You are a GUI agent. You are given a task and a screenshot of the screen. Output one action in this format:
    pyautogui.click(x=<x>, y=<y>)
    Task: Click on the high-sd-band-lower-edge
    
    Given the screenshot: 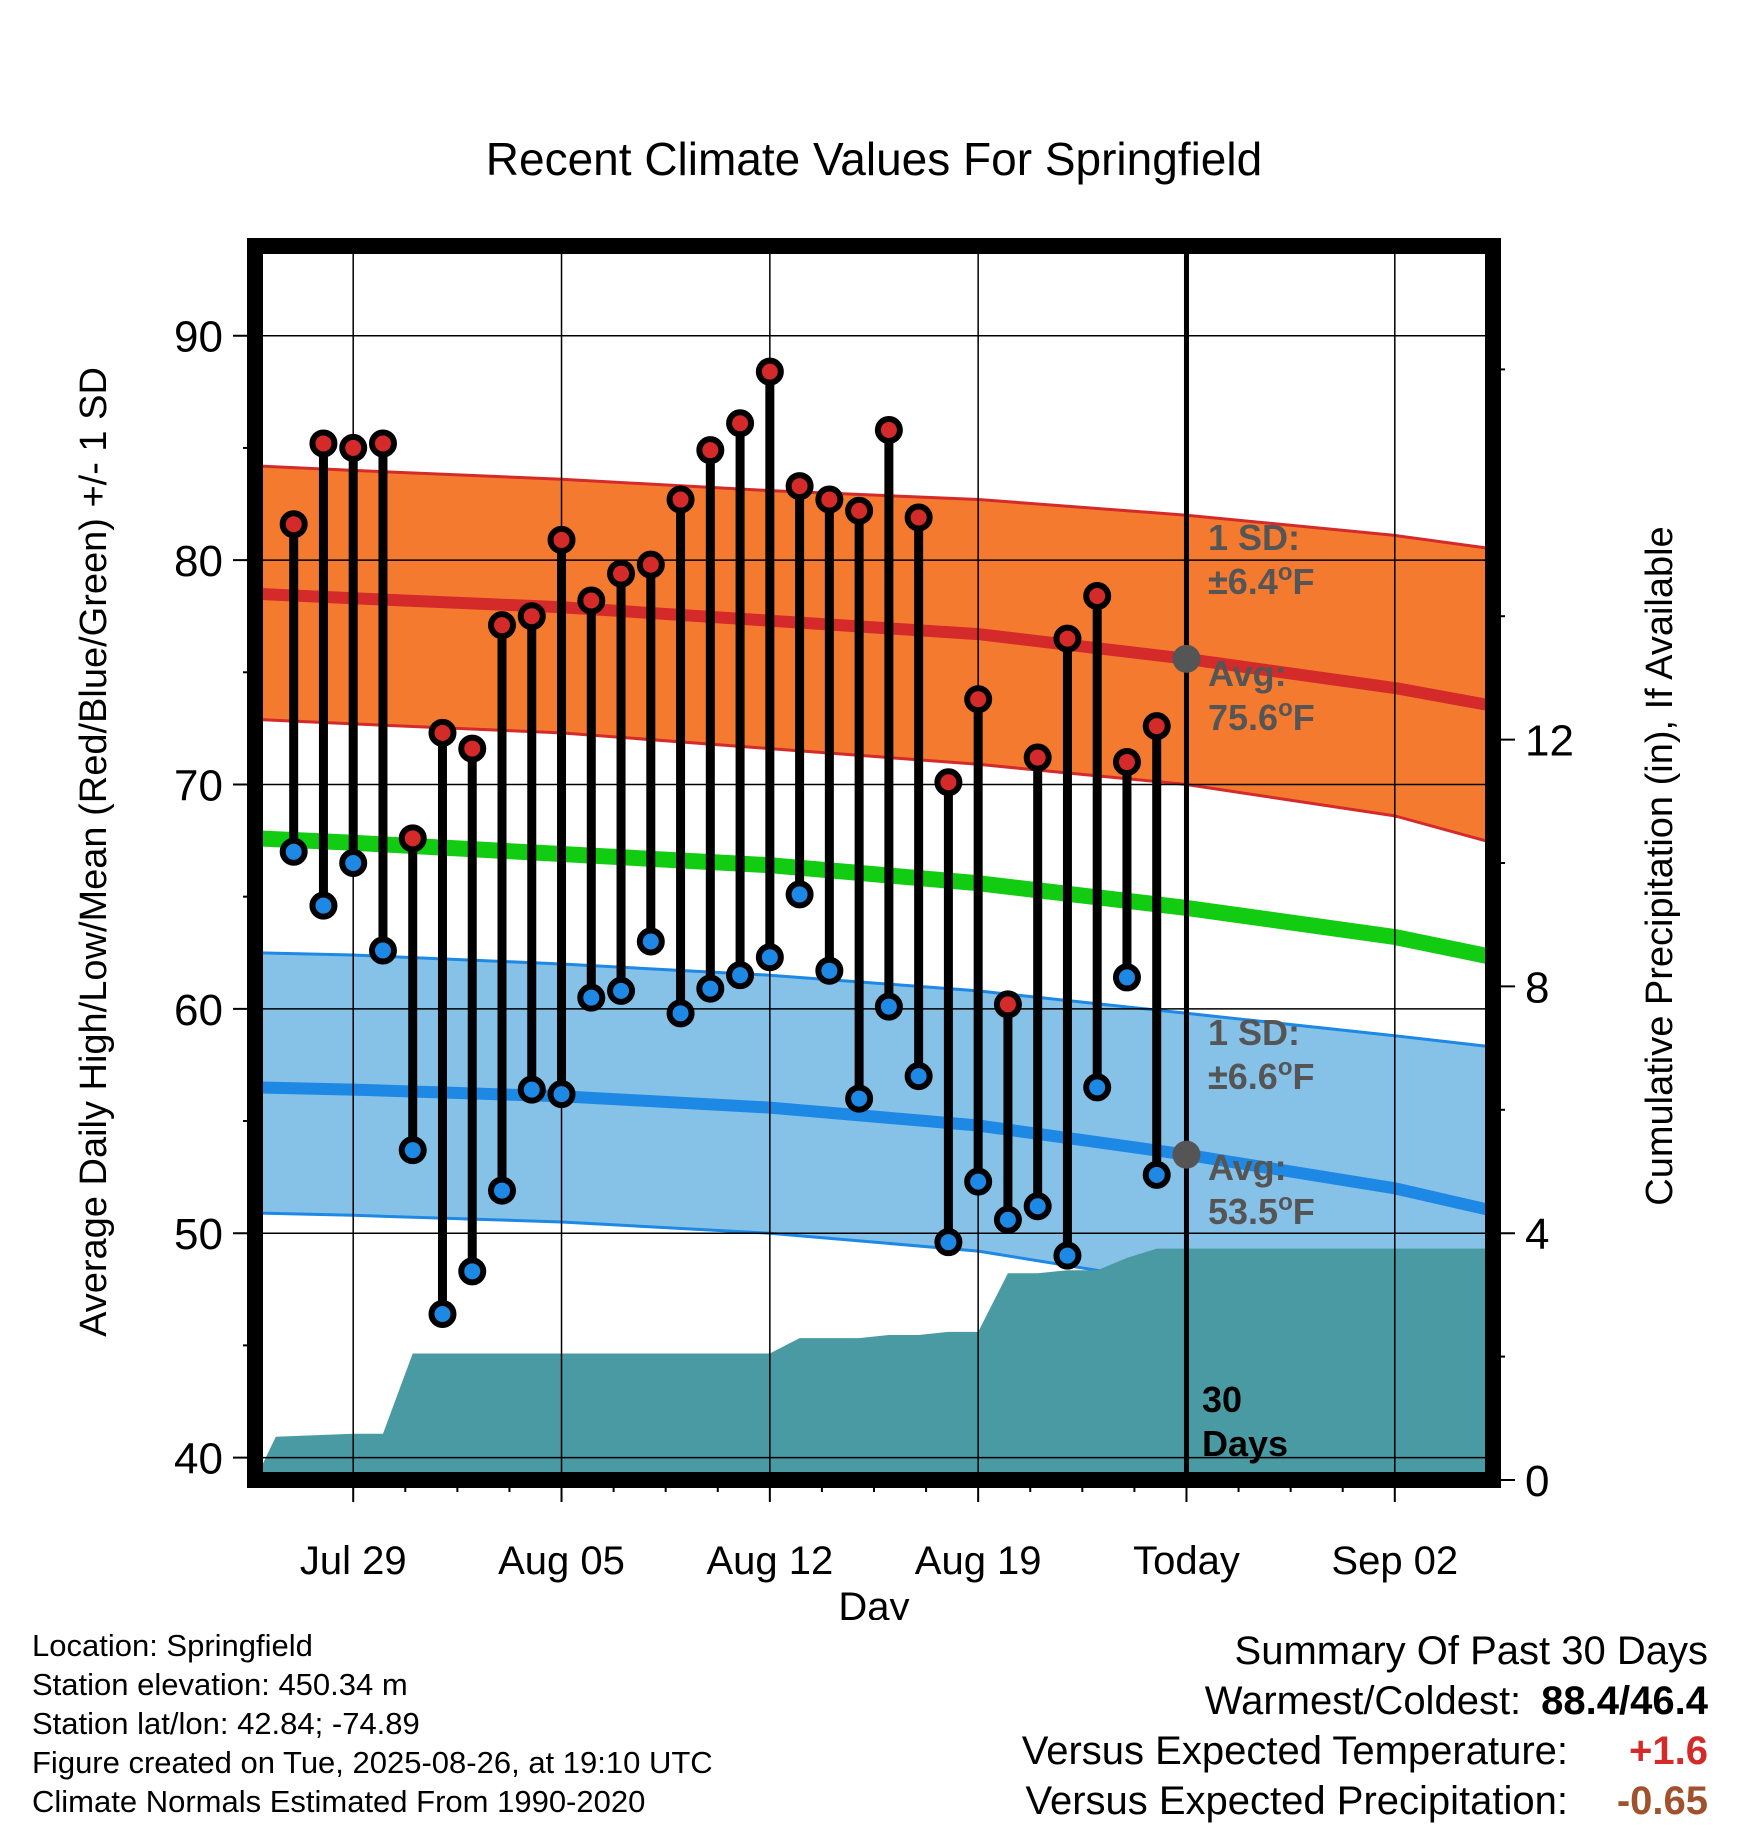 What is the action you would take?
    pyautogui.click(x=874, y=781)
    